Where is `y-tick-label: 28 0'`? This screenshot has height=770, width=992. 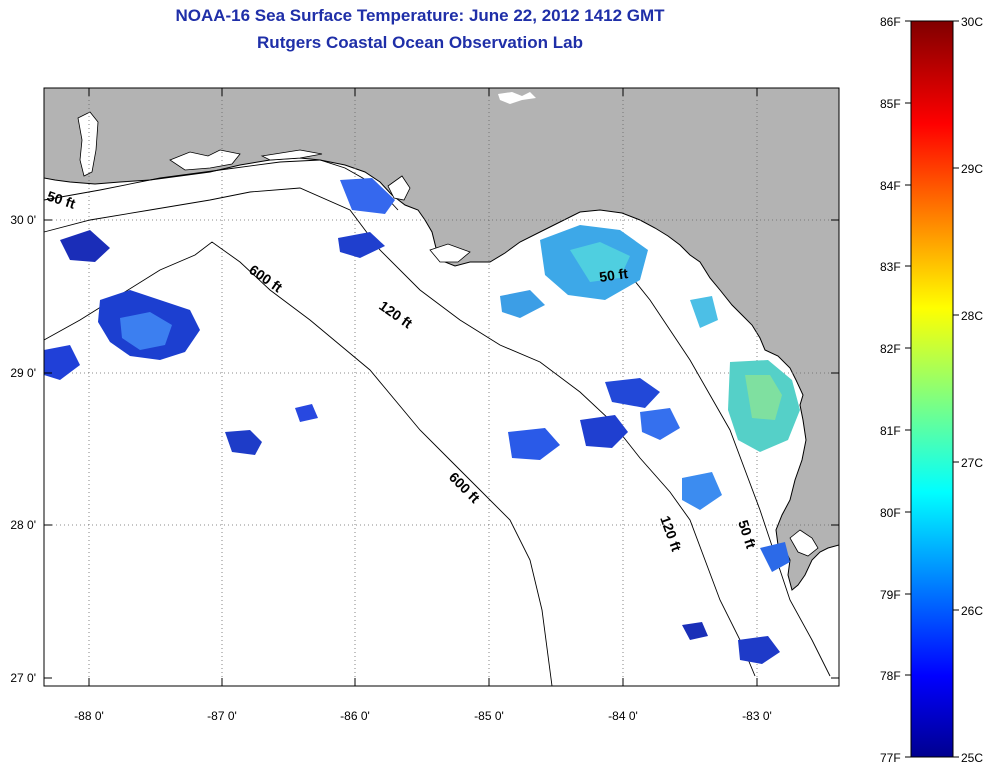 y-tick-label: 28 0' is located at coordinates (23, 525).